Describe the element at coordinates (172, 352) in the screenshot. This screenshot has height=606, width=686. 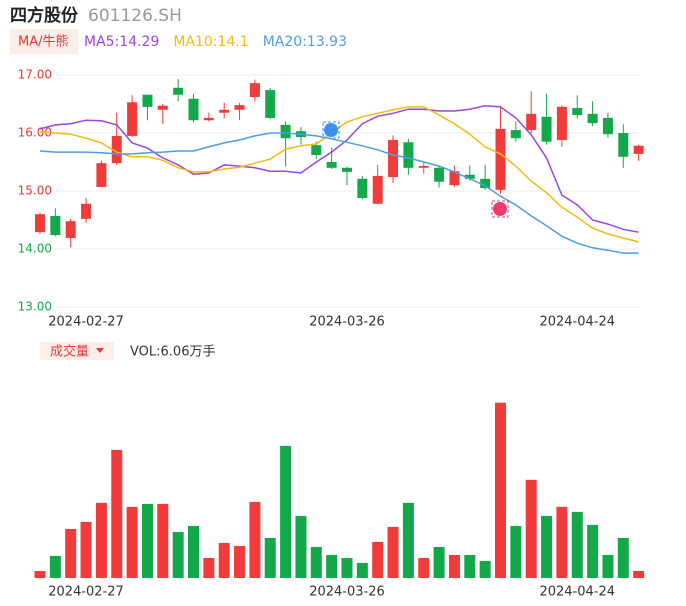
I see `volume-label: VOL:6.06万手` at that location.